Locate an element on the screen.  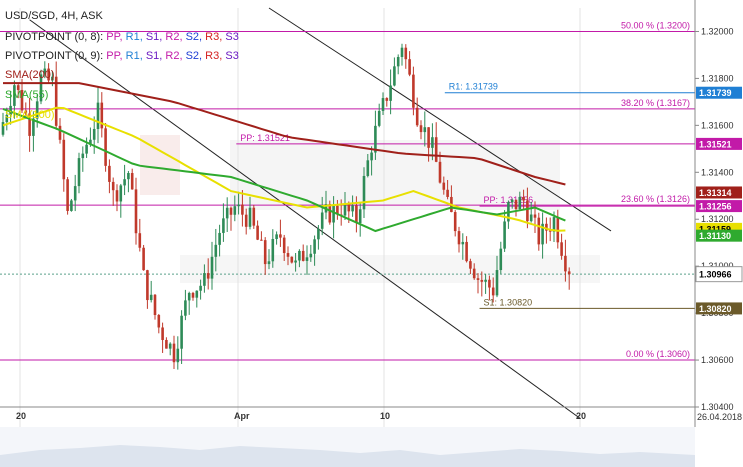
price-tag-pp: 1.31256 is located at coordinates (719, 206).